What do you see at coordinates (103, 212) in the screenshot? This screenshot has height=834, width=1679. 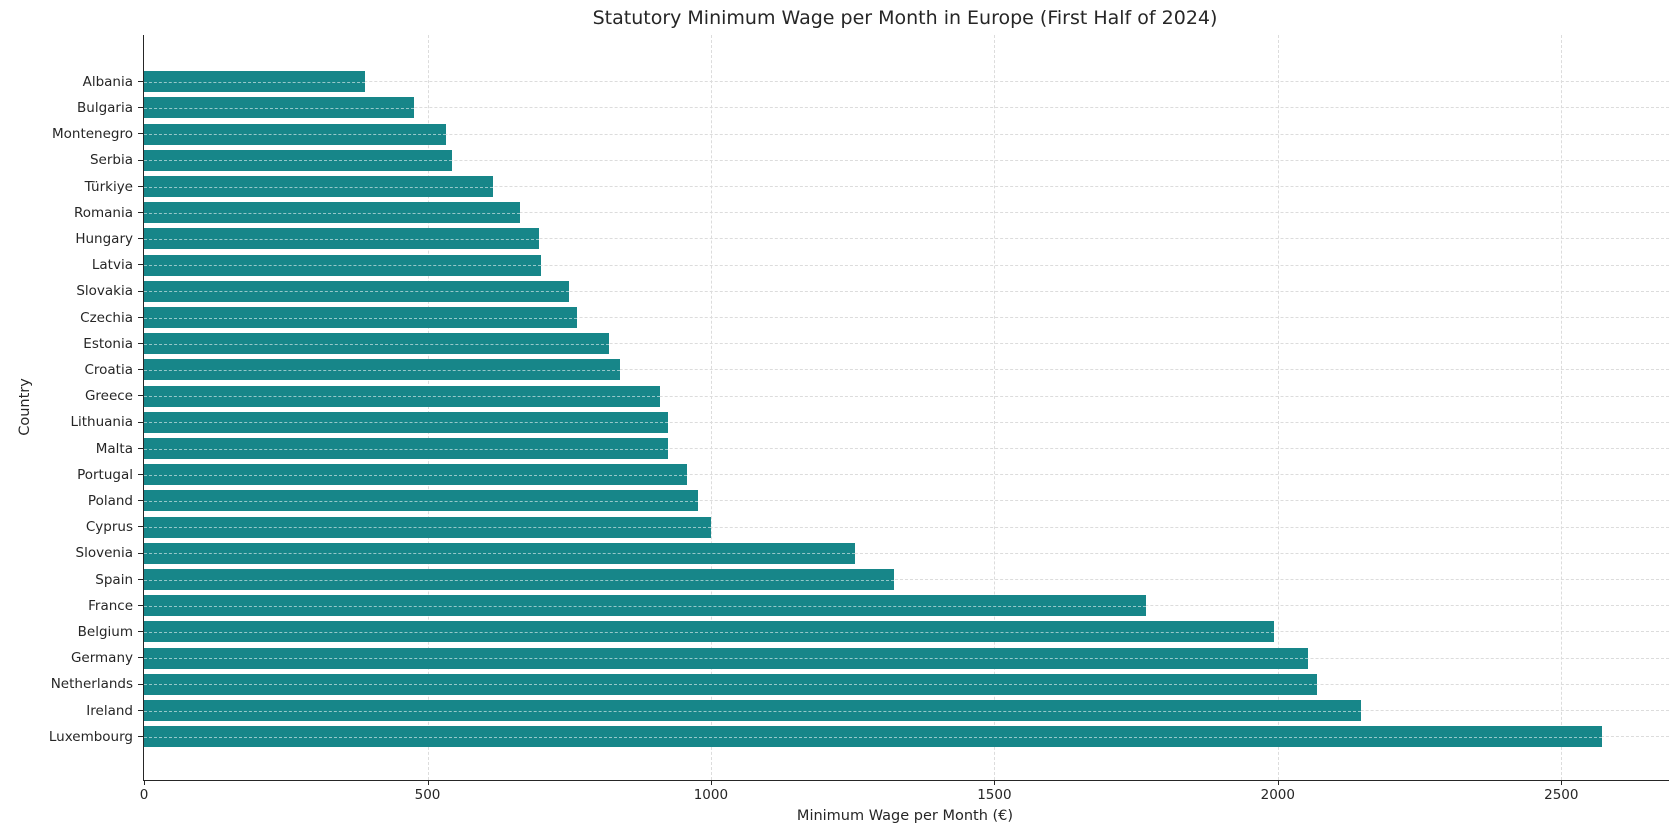 I see `y-tick-label: Romania` at bounding box center [103, 212].